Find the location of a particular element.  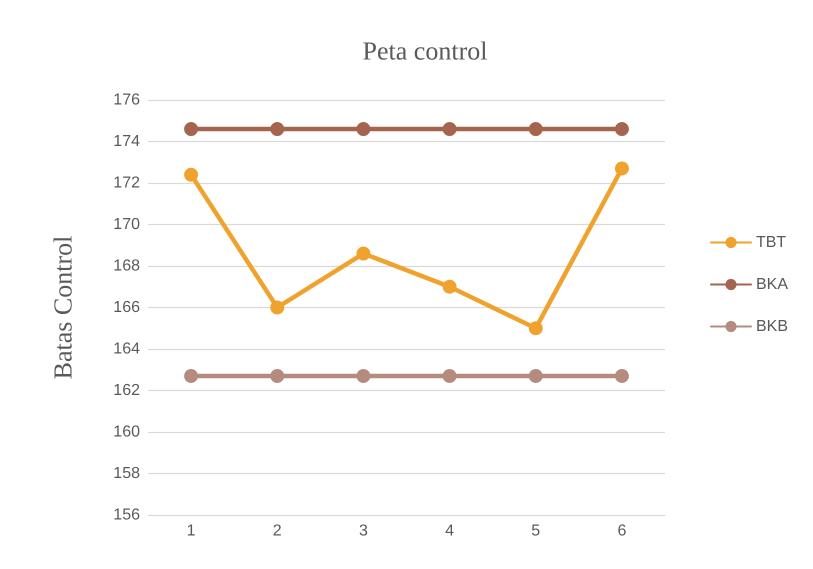

legend-label: BKA is located at coordinates (772, 284).